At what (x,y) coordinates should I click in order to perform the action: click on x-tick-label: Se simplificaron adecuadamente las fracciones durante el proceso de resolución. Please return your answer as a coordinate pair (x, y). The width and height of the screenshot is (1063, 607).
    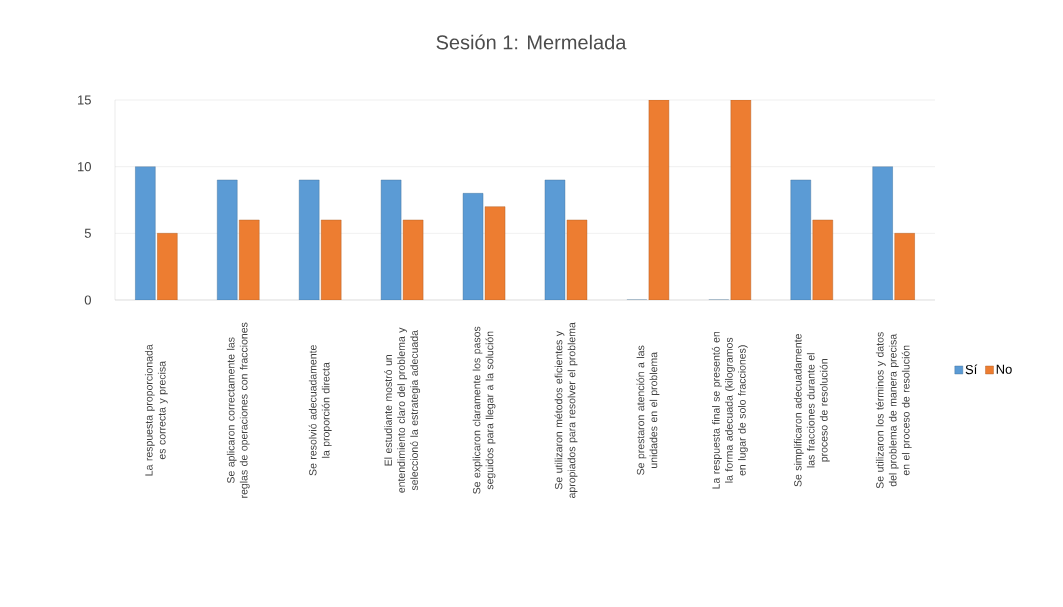
    Looking at the image, I should click on (811, 410).